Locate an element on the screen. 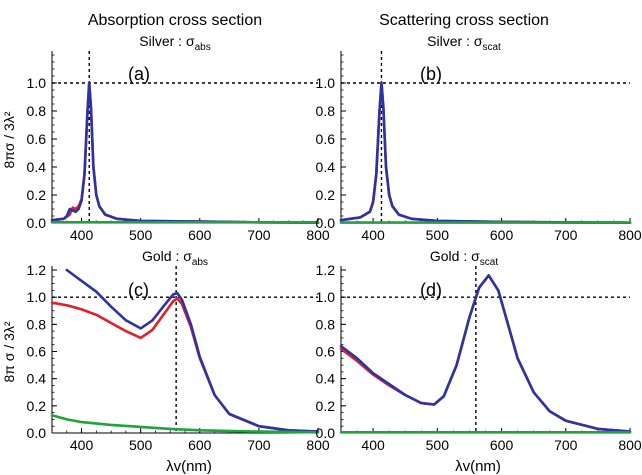 This screenshot has height=475, width=642. panel-title: Gold : σabs is located at coordinates (175, 258).